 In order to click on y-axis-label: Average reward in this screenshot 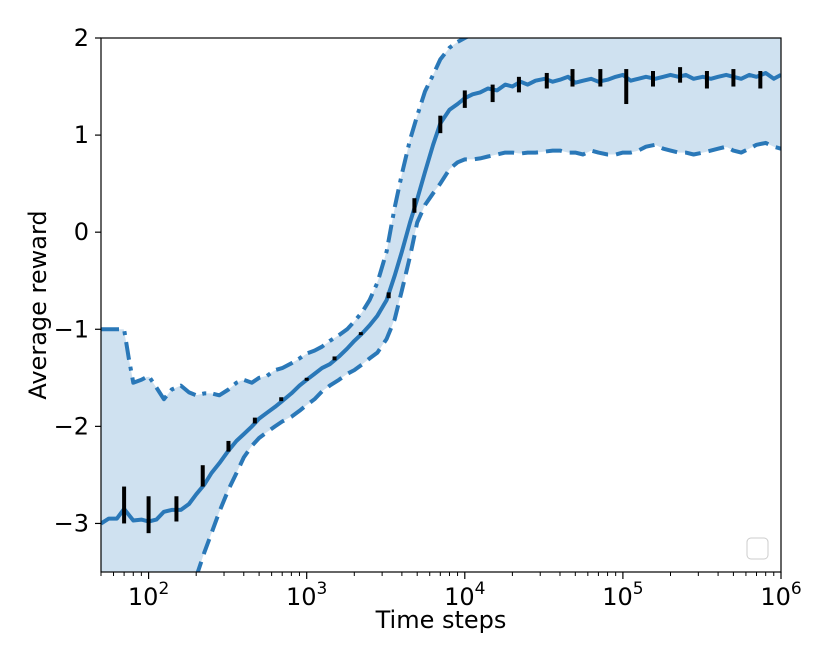, I will do `click(38, 304)`.